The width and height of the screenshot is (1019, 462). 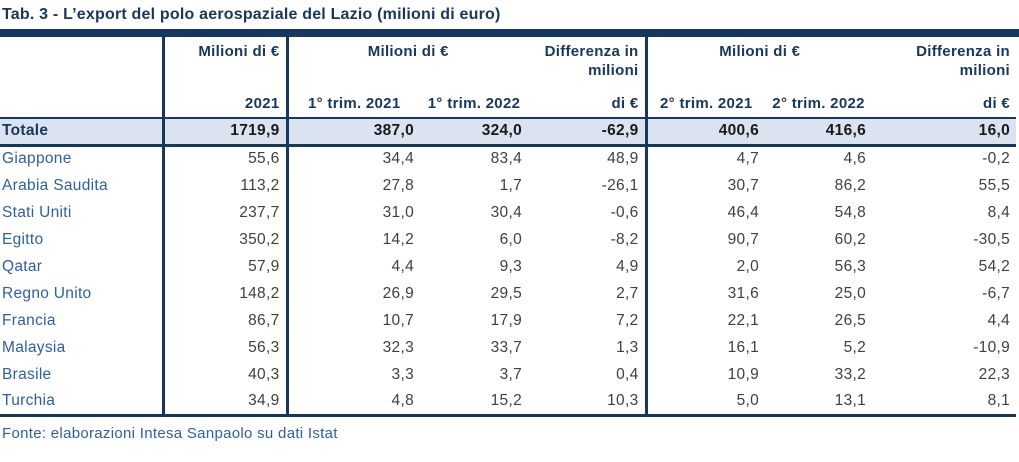 What do you see at coordinates (743, 212) in the screenshot?
I see `cell-value: 46,4` at bounding box center [743, 212].